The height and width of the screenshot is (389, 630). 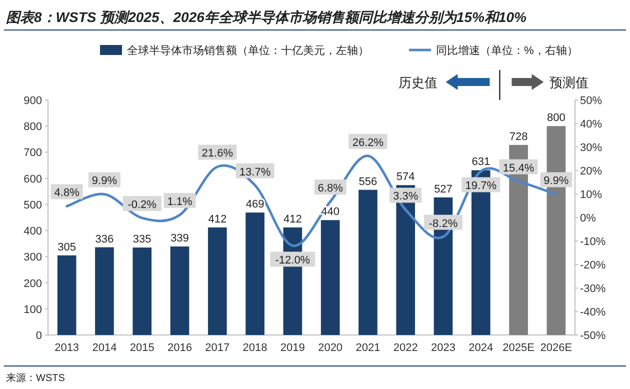 What do you see at coordinates (481, 348) in the screenshot?
I see `x-tick-label: 2024` at bounding box center [481, 348].